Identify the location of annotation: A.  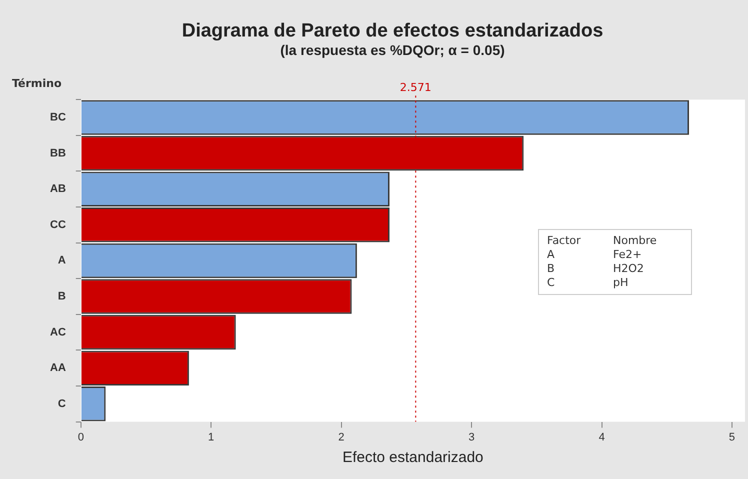
(551, 255).